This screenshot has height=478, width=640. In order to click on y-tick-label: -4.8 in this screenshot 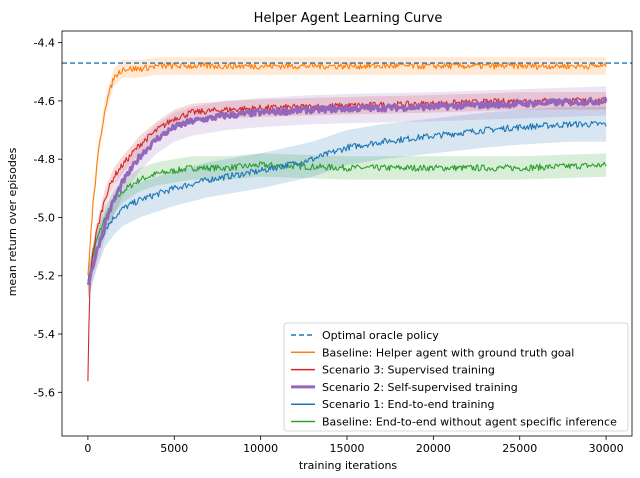, I will do `click(44, 159)`.